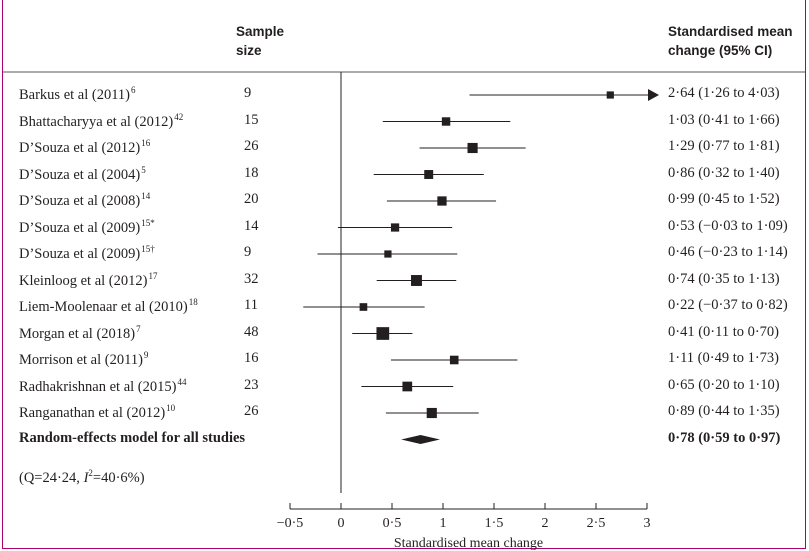 The width and height of the screenshot is (809, 551). I want to click on effect-estimate-text: 1·29 (0·77 to 1·81), so click(724, 146).